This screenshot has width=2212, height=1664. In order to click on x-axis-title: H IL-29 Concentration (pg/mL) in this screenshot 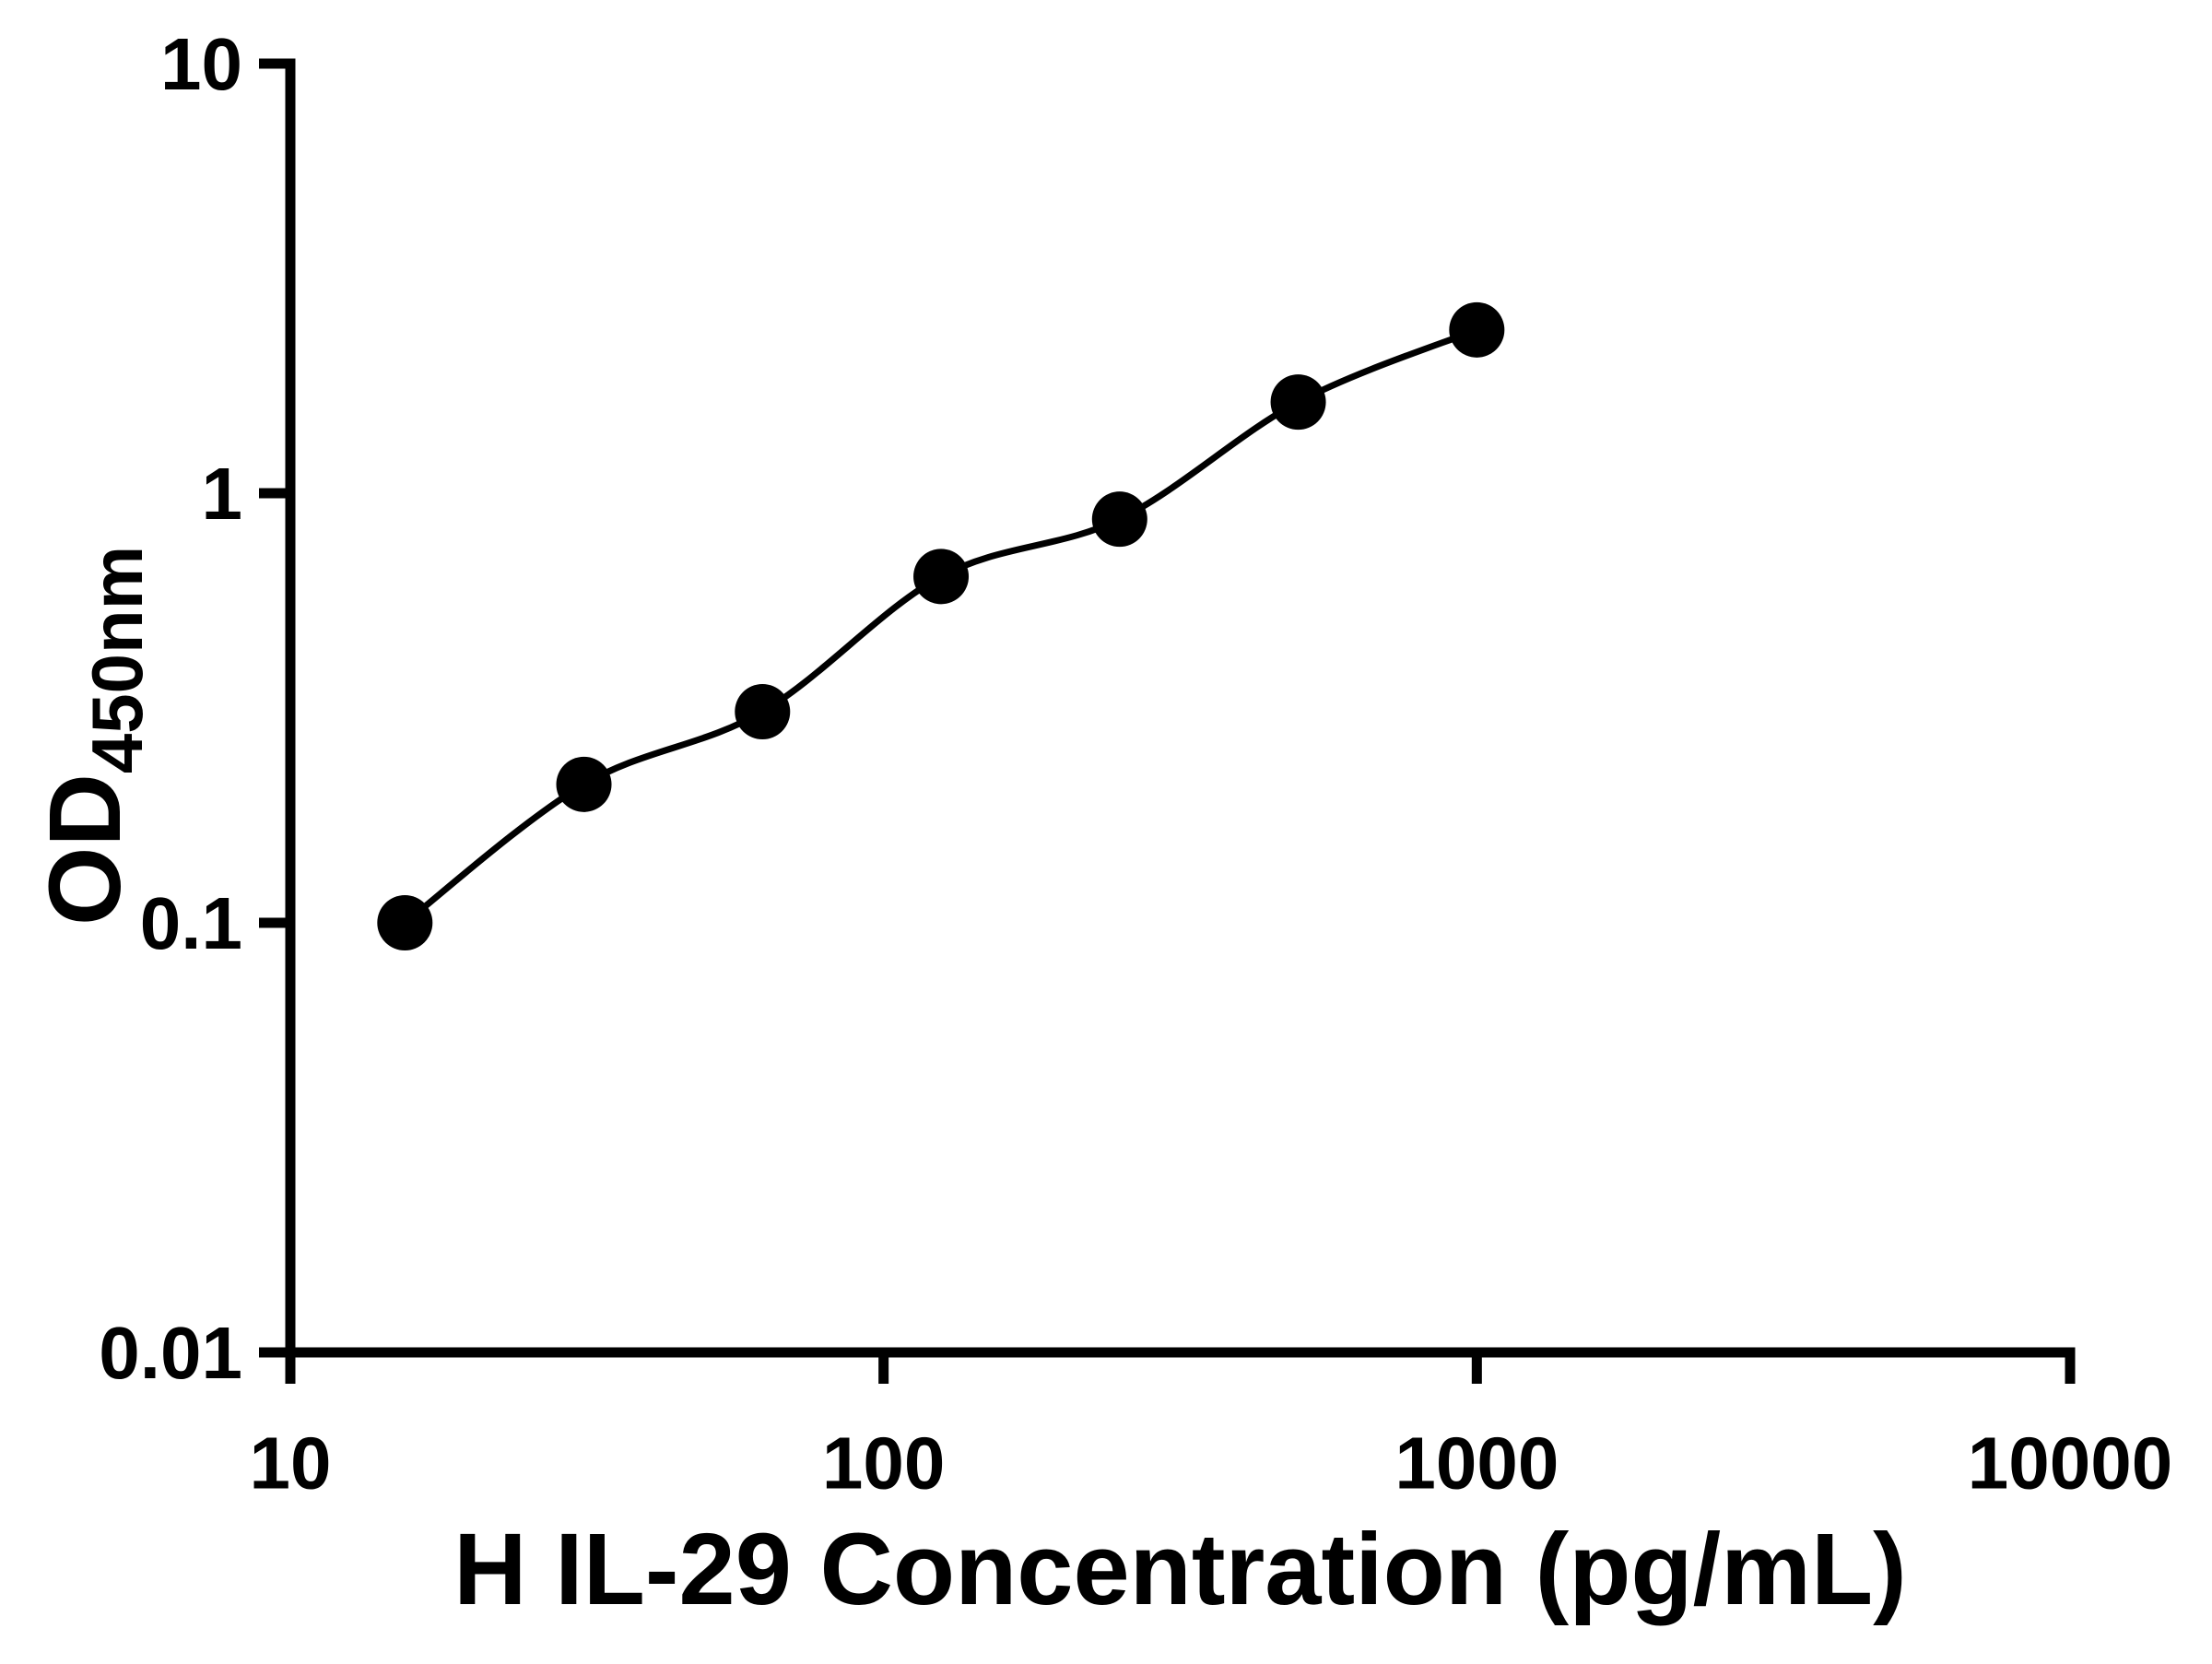, I will do `click(1180, 1569)`.